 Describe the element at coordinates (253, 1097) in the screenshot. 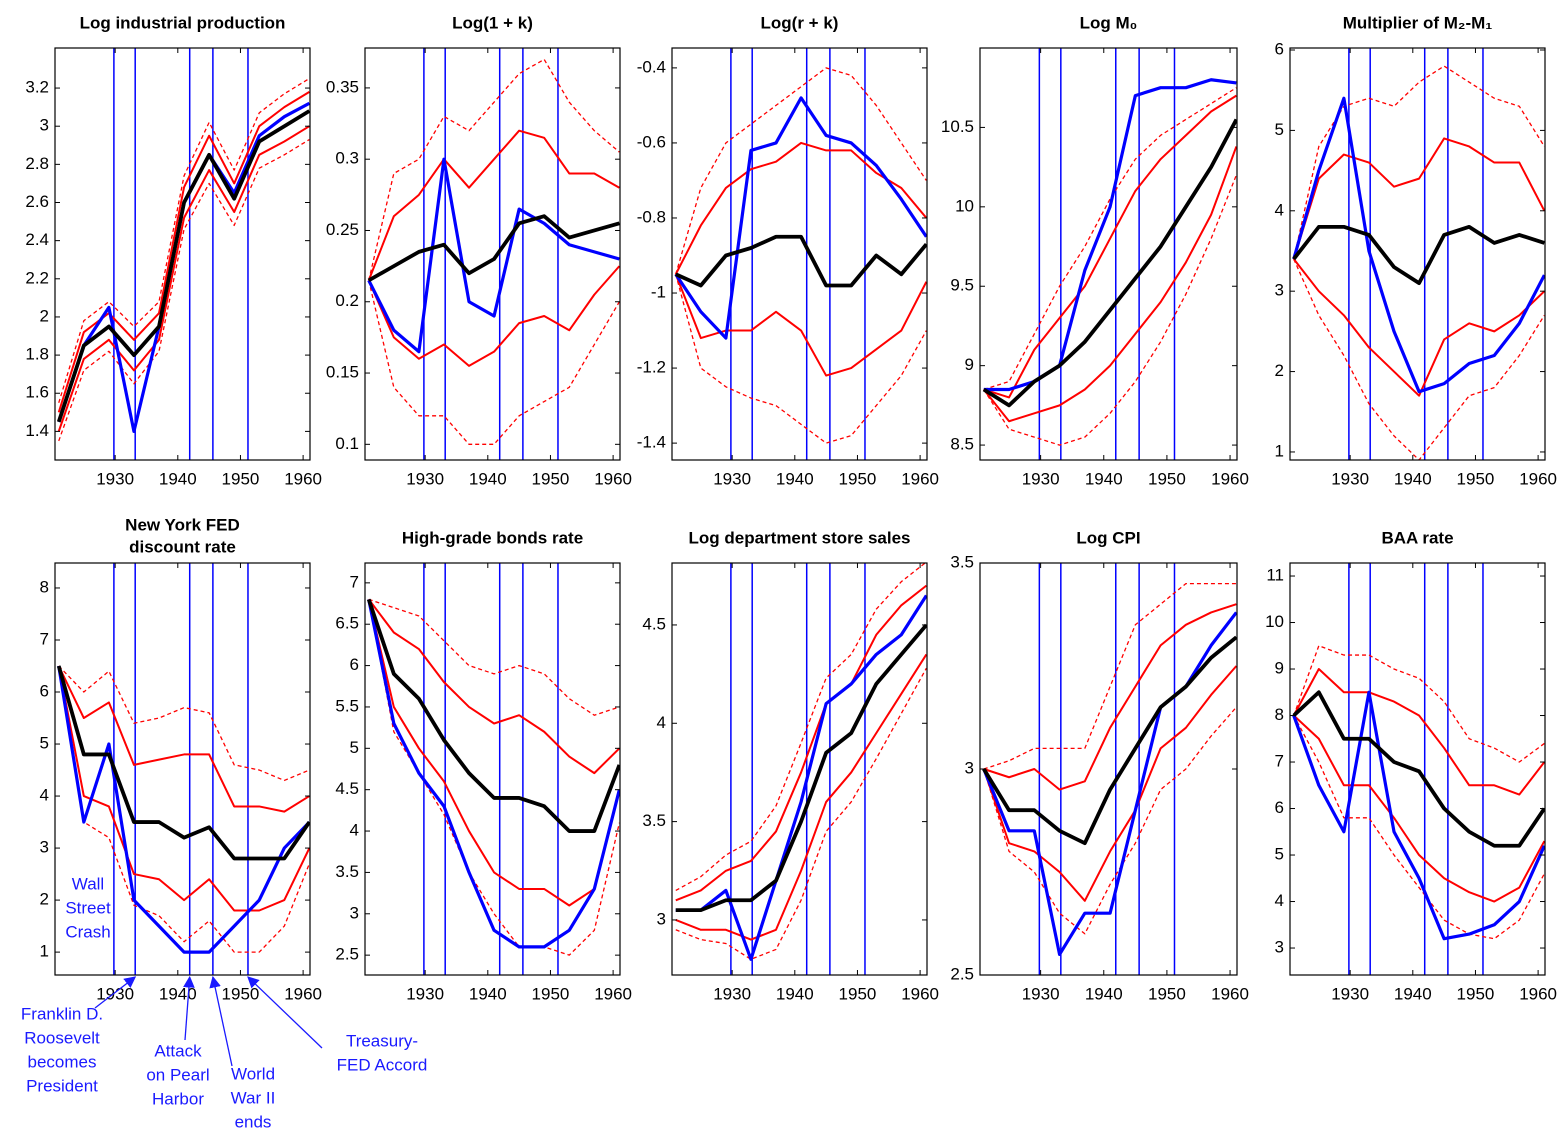

I see `annotation-text: War II` at that location.